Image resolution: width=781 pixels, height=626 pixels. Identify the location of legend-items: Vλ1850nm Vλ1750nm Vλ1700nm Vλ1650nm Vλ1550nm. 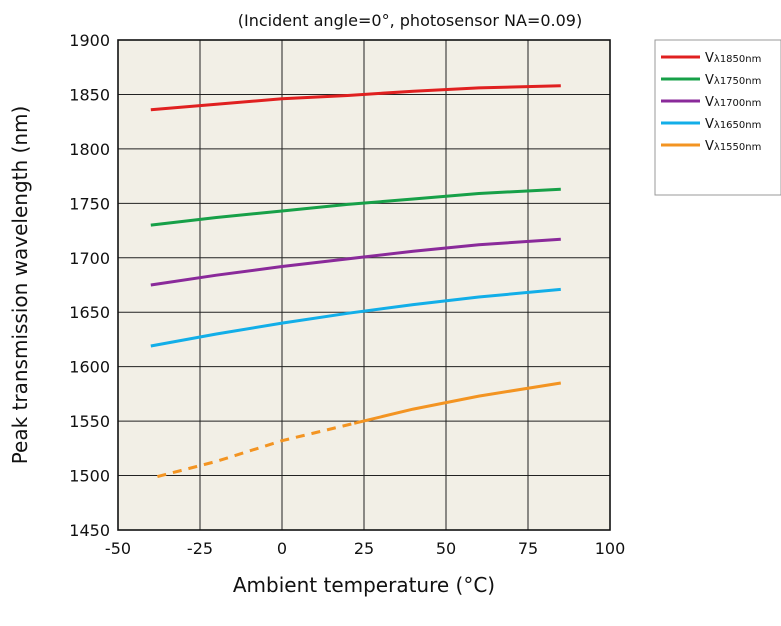
(711, 102).